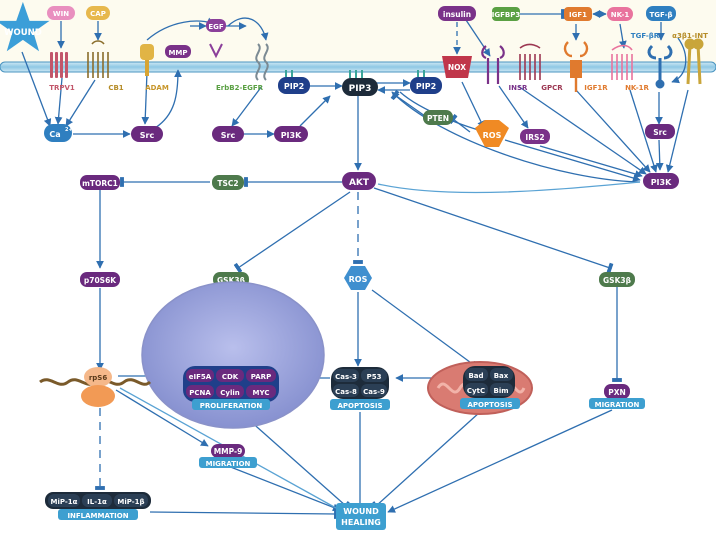 This screenshot has width=716, height=537. Describe the element at coordinates (64, 502) in the screenshot. I see `mip1a-label: MiP-1α` at that location.